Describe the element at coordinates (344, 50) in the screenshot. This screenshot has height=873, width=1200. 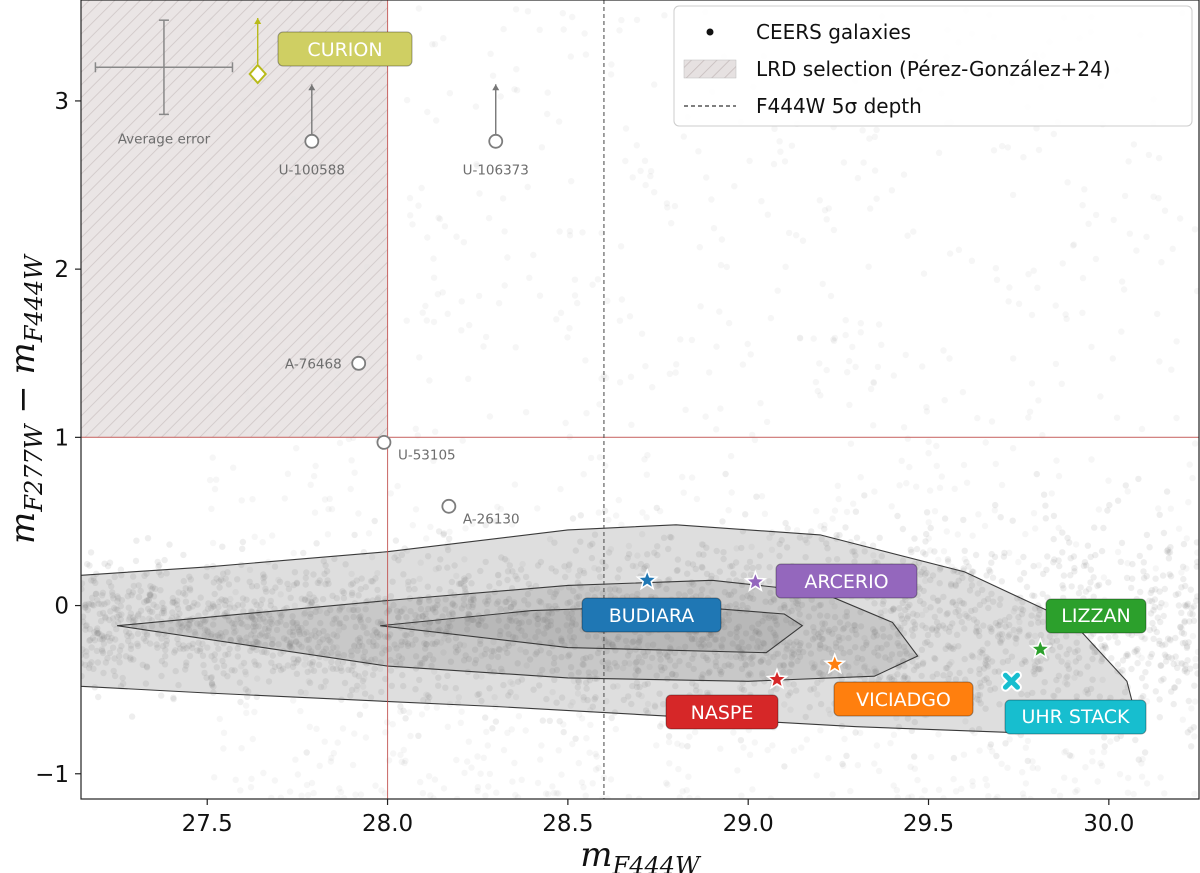
I see `curion-badge-label: CURION` at that location.